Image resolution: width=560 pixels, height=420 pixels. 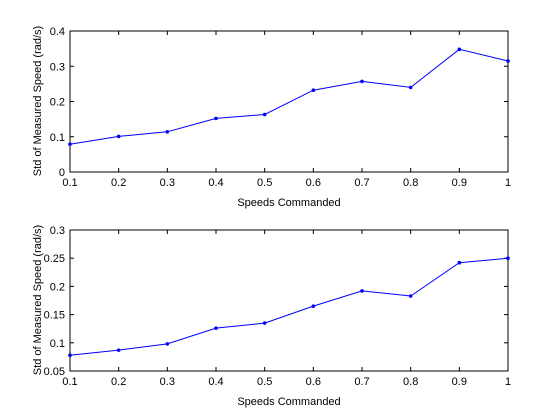 What do you see at coordinates (313, 183) in the screenshot?
I see `plot-top-x-tick-label: 0.6` at bounding box center [313, 183].